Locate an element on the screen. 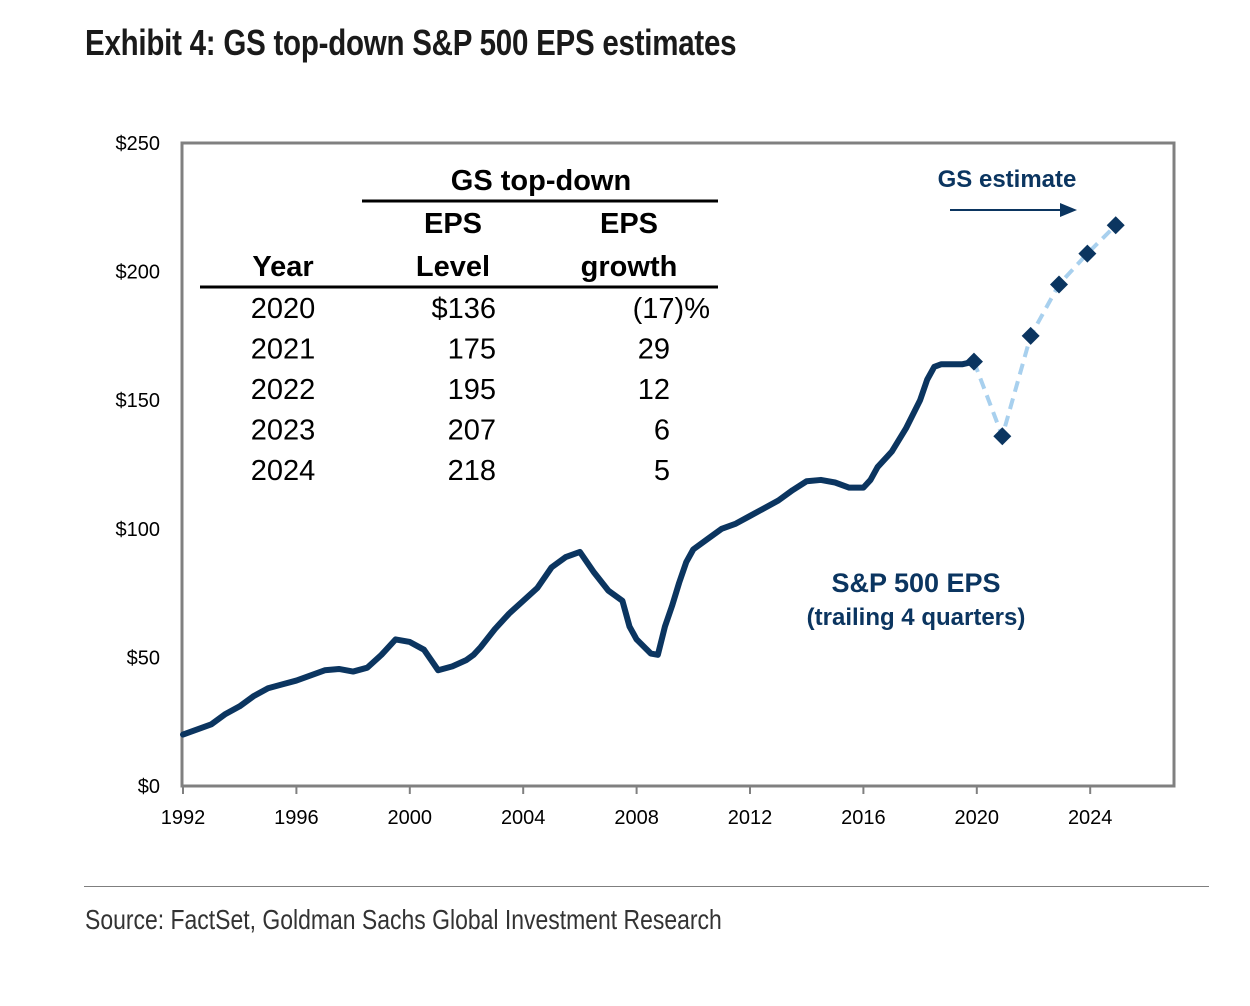 This screenshot has height=1006, width=1250. table-row: 2020 $136 (17)% is located at coordinates (480, 309).